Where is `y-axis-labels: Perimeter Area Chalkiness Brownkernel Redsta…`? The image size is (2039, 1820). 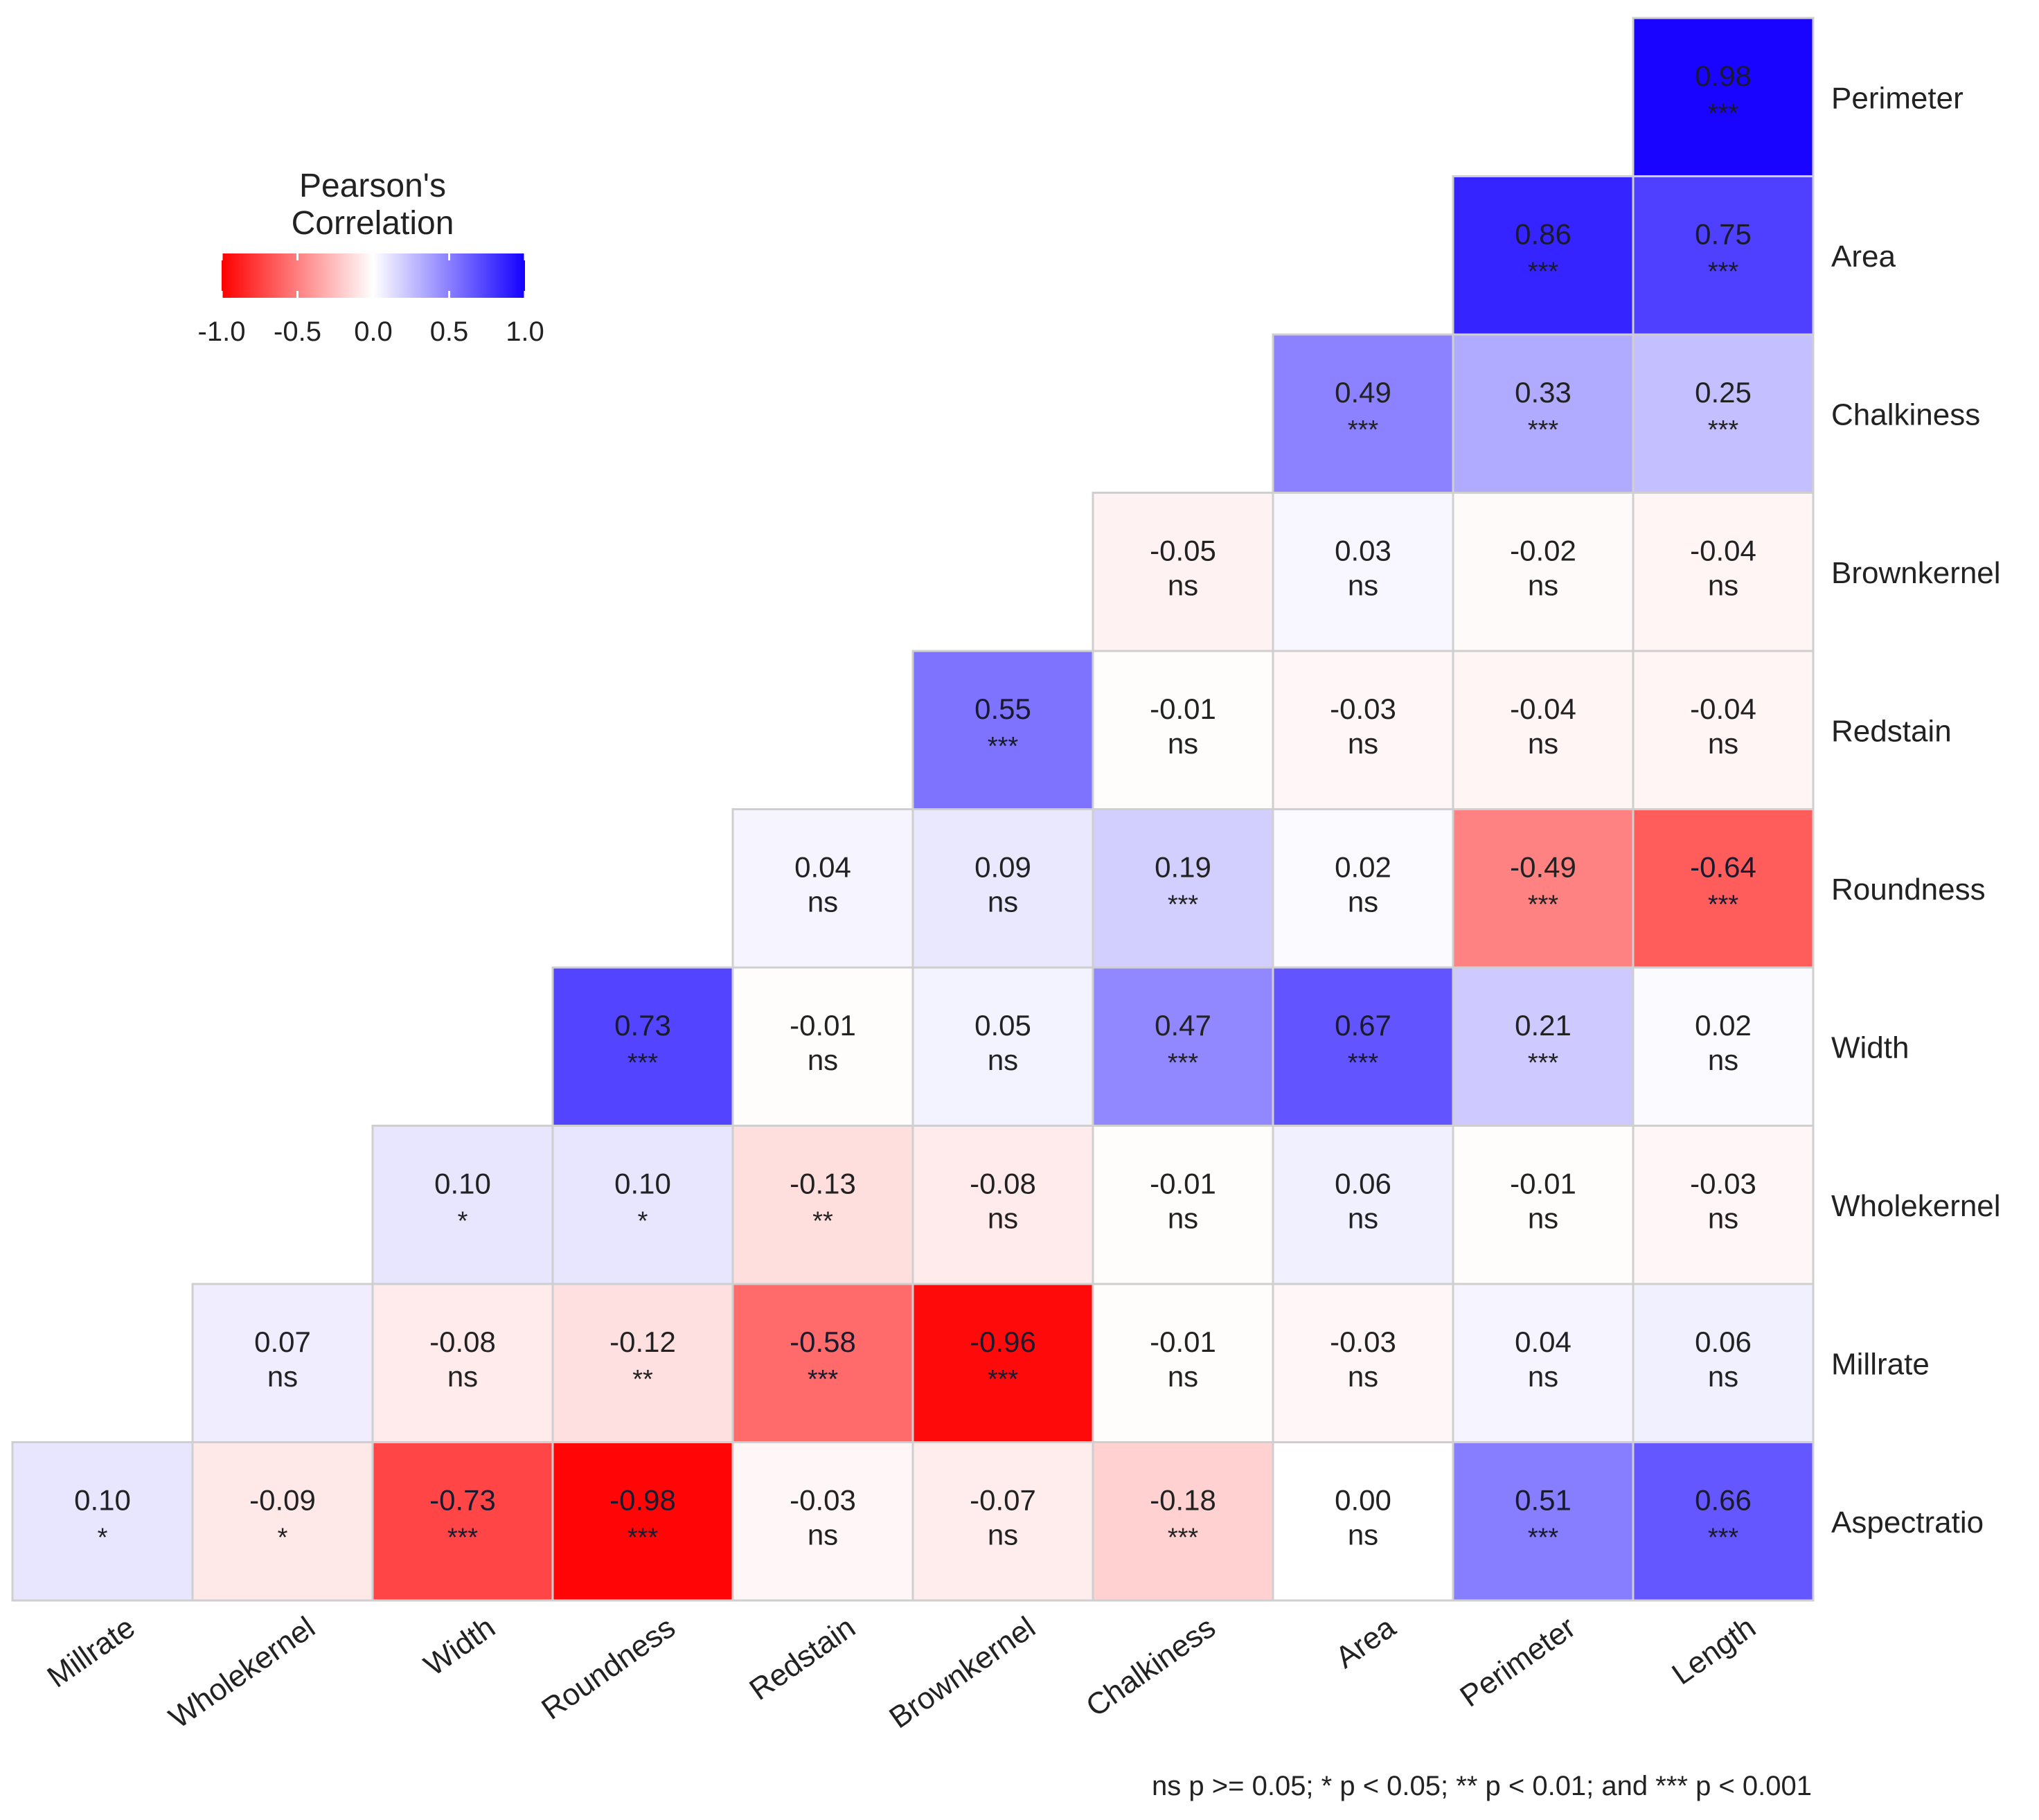
y-axis-labels: Perimeter Area Chalkiness Brownkernel Redsta… is located at coordinates (1916, 810).